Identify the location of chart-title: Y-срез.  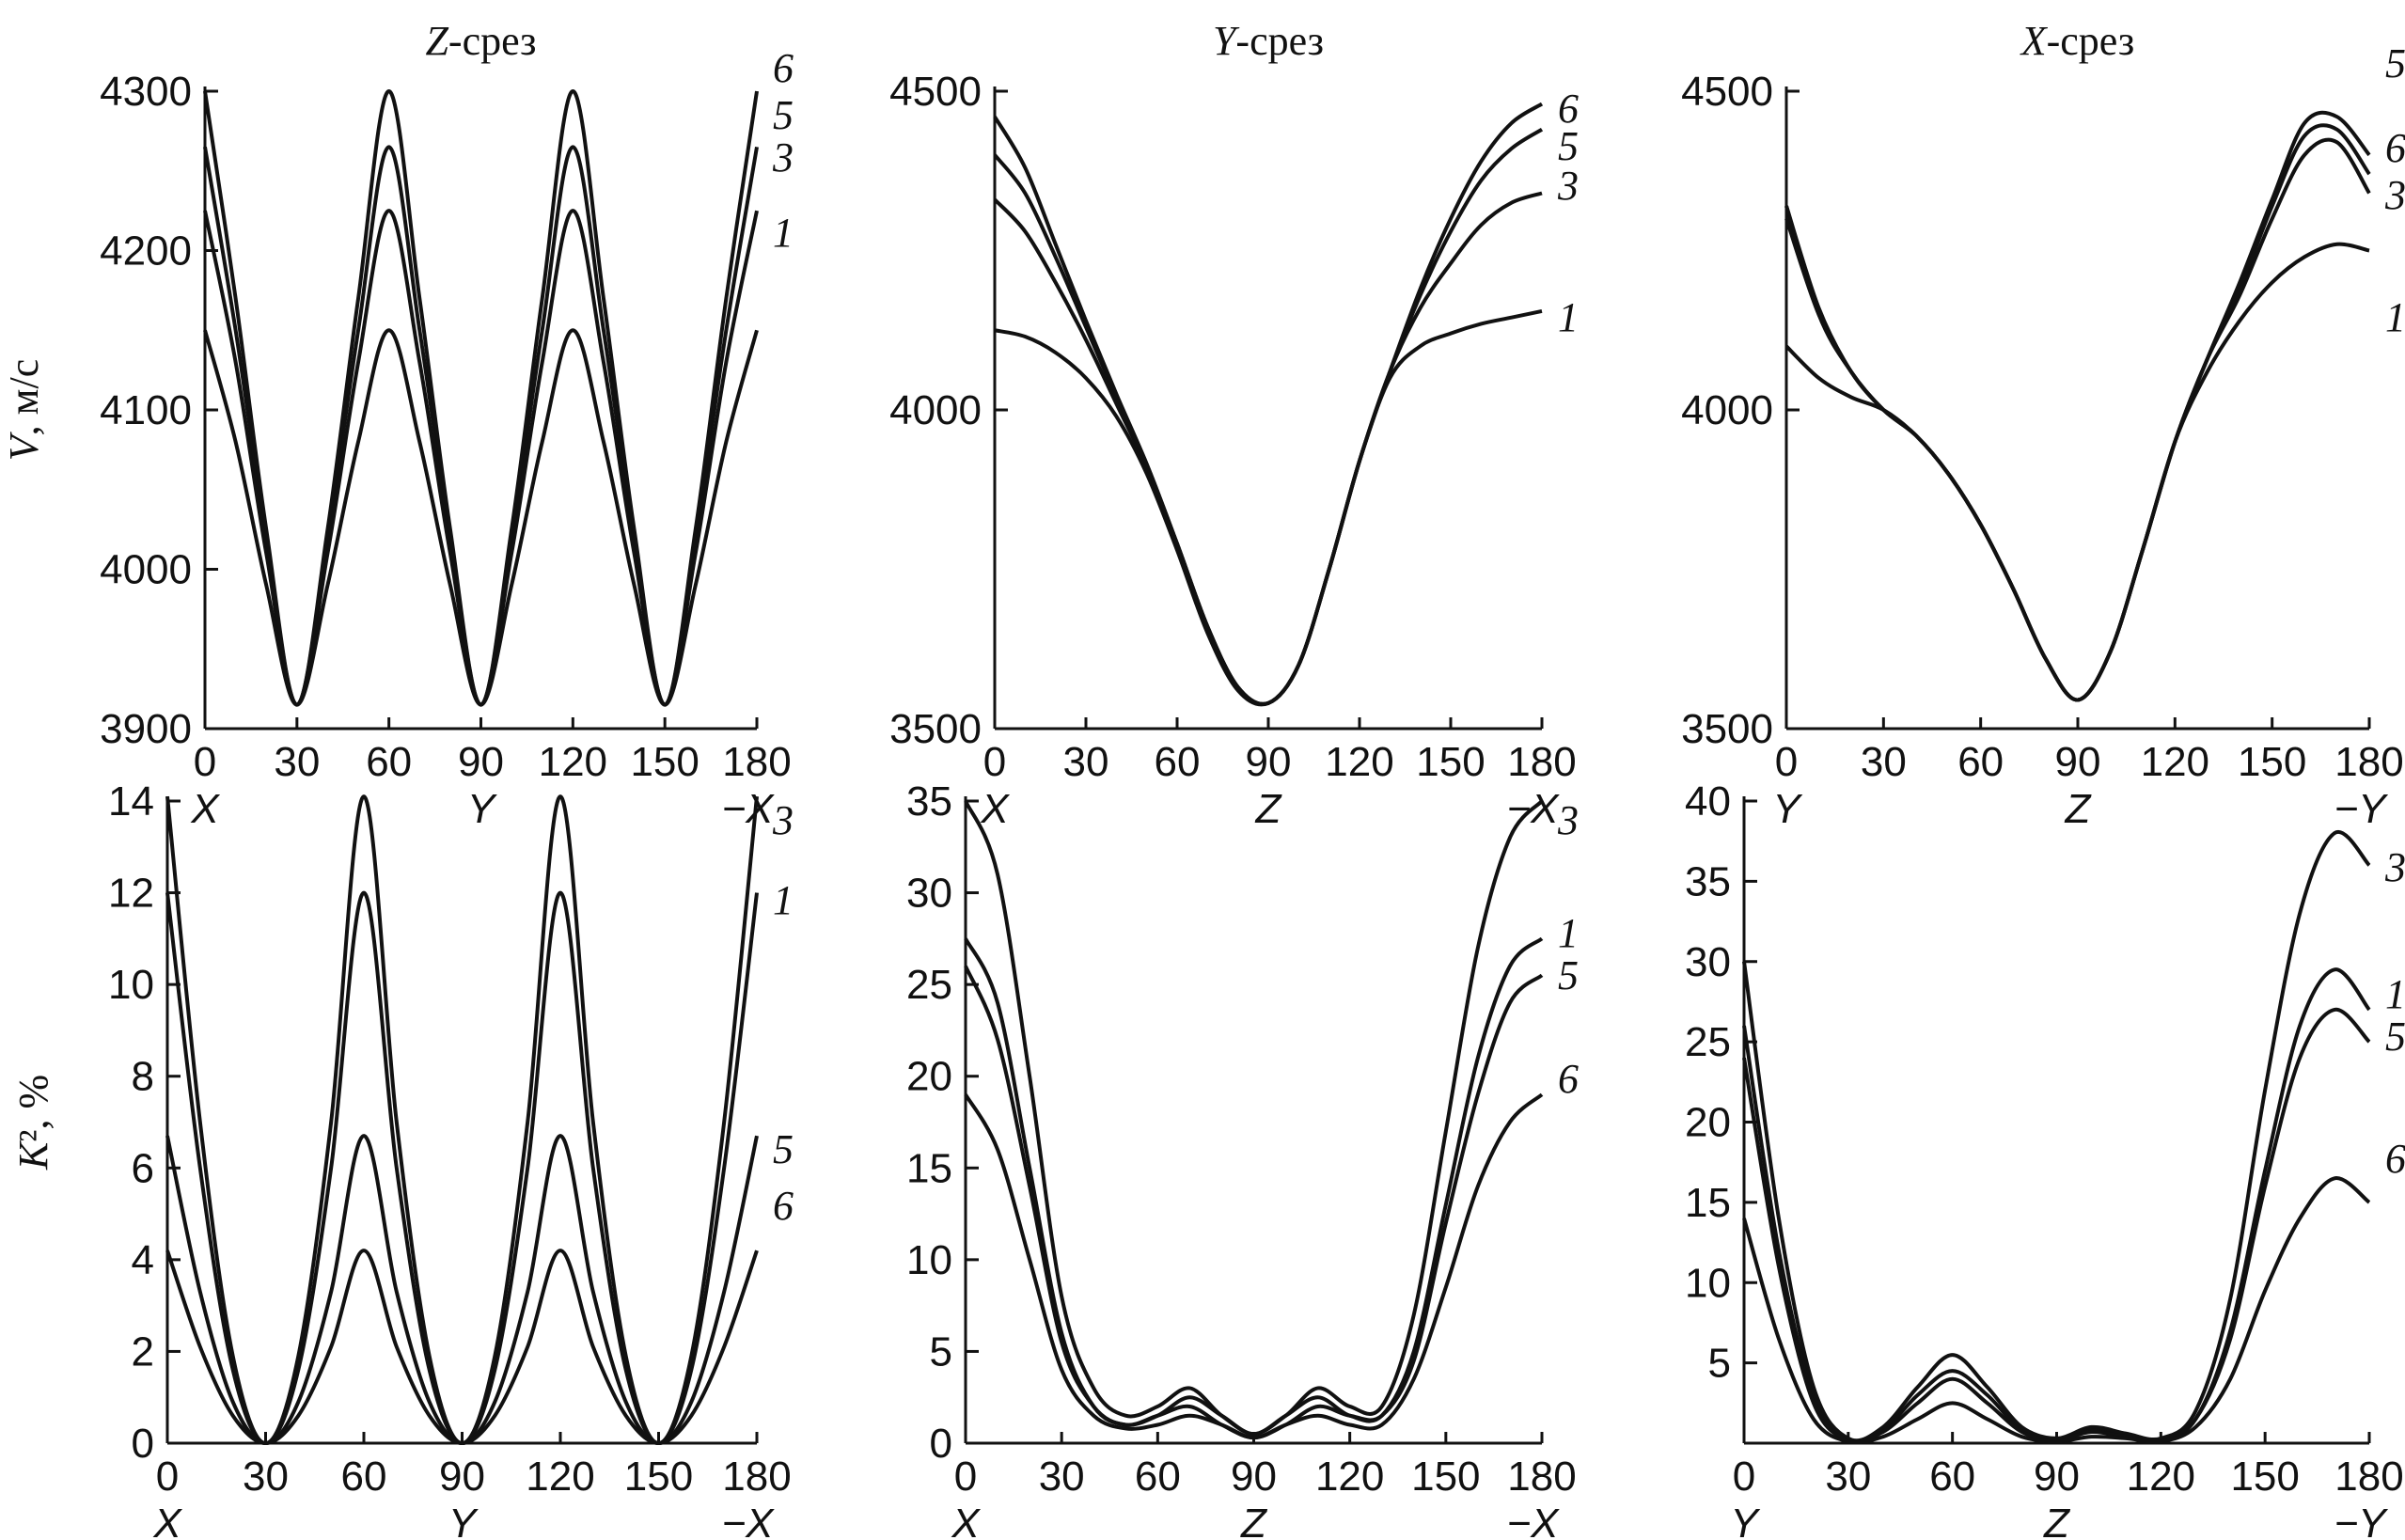
(1268, 41).